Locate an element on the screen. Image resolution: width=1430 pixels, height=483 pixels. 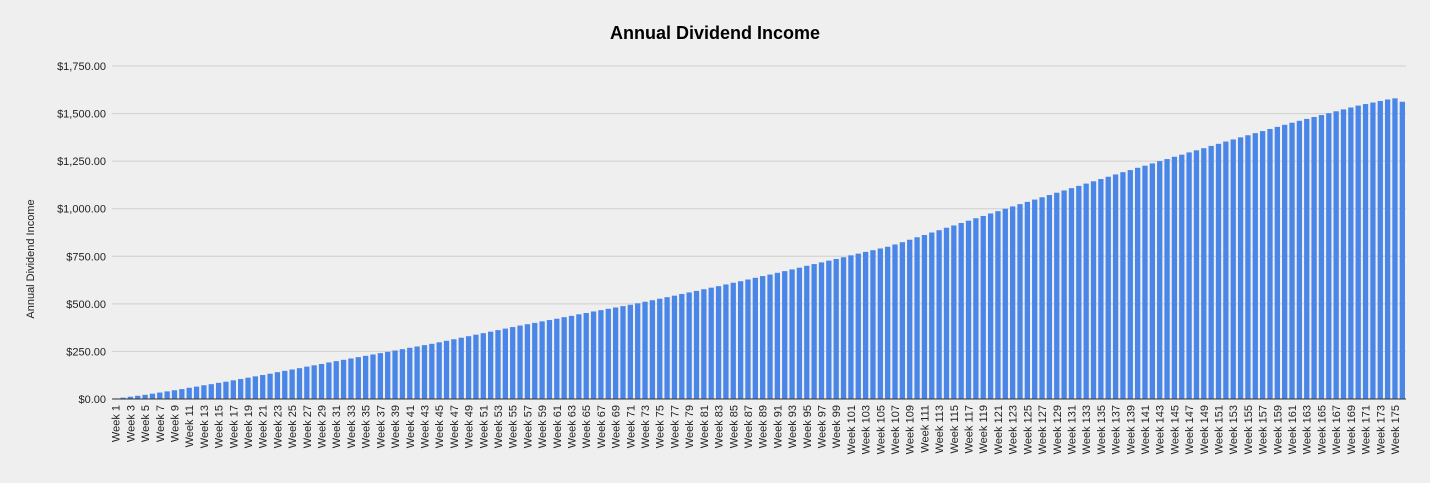
x-tick-label: Week 11 is located at coordinates (190, 426).